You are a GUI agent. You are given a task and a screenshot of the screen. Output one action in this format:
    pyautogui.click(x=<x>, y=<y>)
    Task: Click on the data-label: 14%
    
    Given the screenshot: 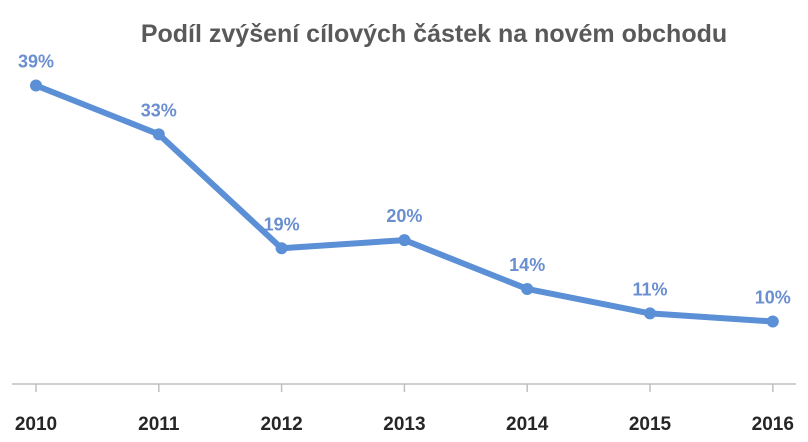 What is the action you would take?
    pyautogui.click(x=527, y=265)
    